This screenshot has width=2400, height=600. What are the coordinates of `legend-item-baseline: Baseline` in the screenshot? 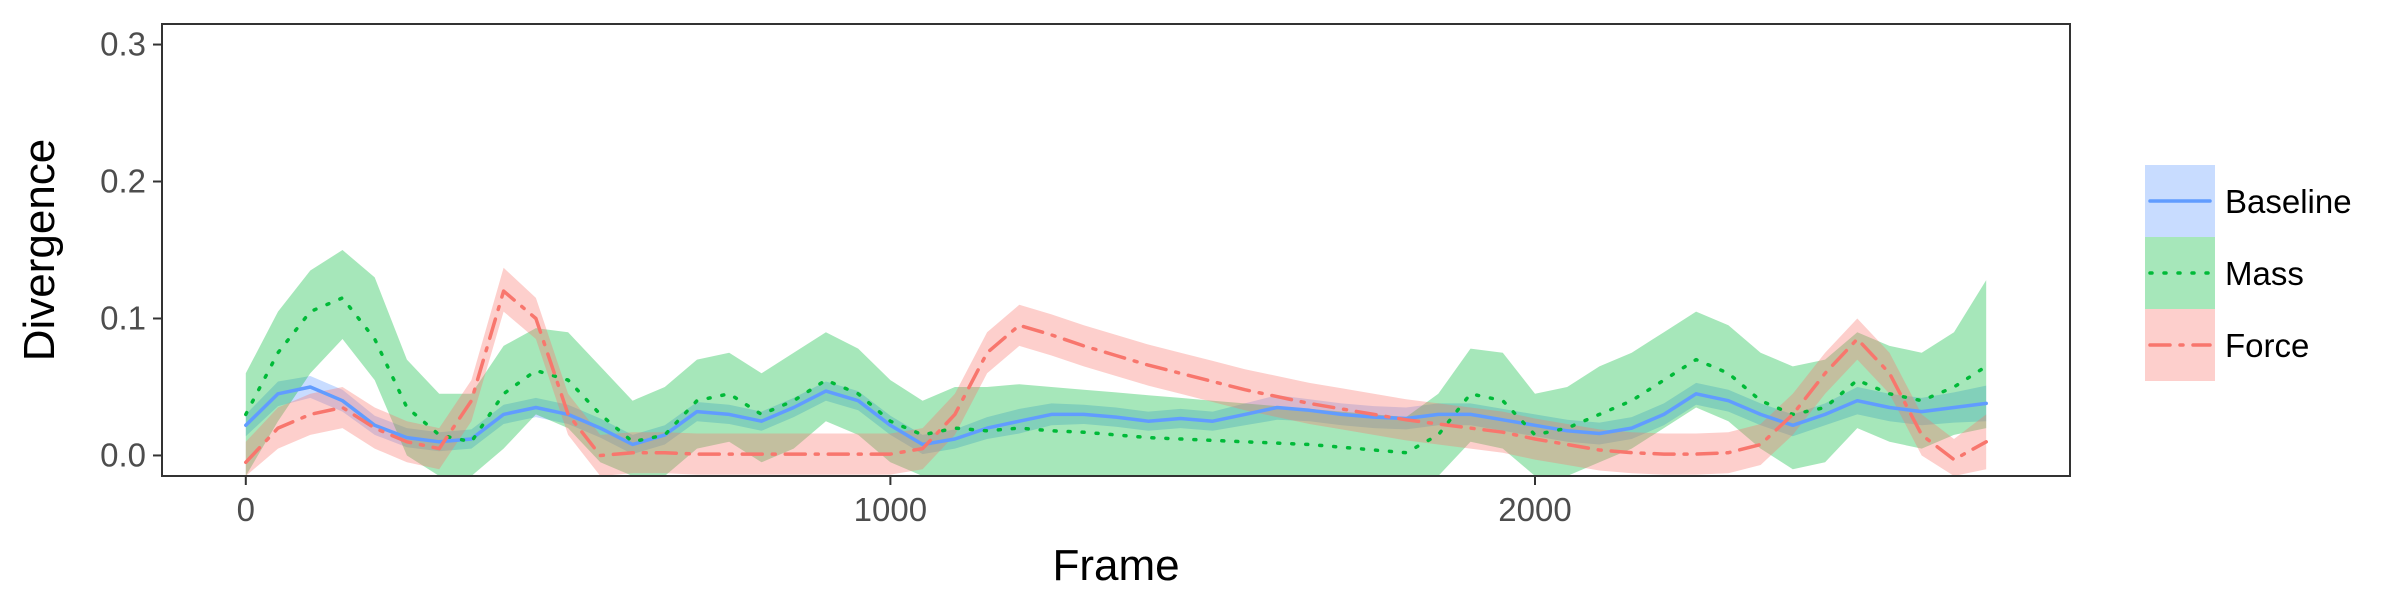 It's located at (2248, 201).